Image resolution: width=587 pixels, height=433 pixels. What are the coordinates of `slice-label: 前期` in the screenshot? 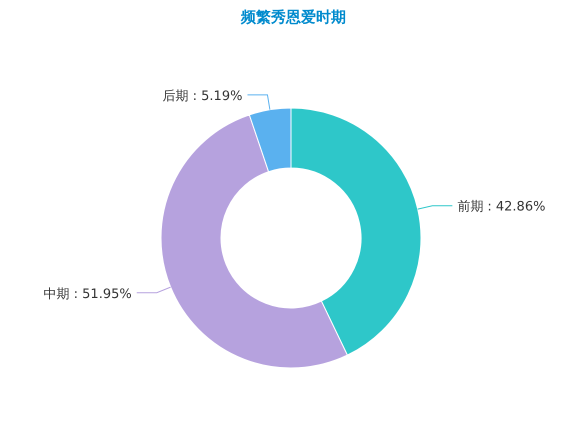 It's located at (470, 207).